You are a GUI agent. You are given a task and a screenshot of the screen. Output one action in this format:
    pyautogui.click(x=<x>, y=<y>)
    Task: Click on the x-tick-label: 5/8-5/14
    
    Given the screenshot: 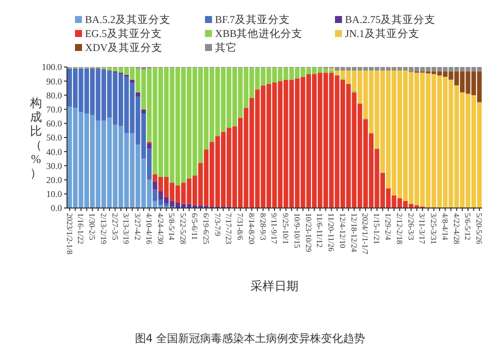 What is the action you would take?
    pyautogui.click(x=171, y=226)
    